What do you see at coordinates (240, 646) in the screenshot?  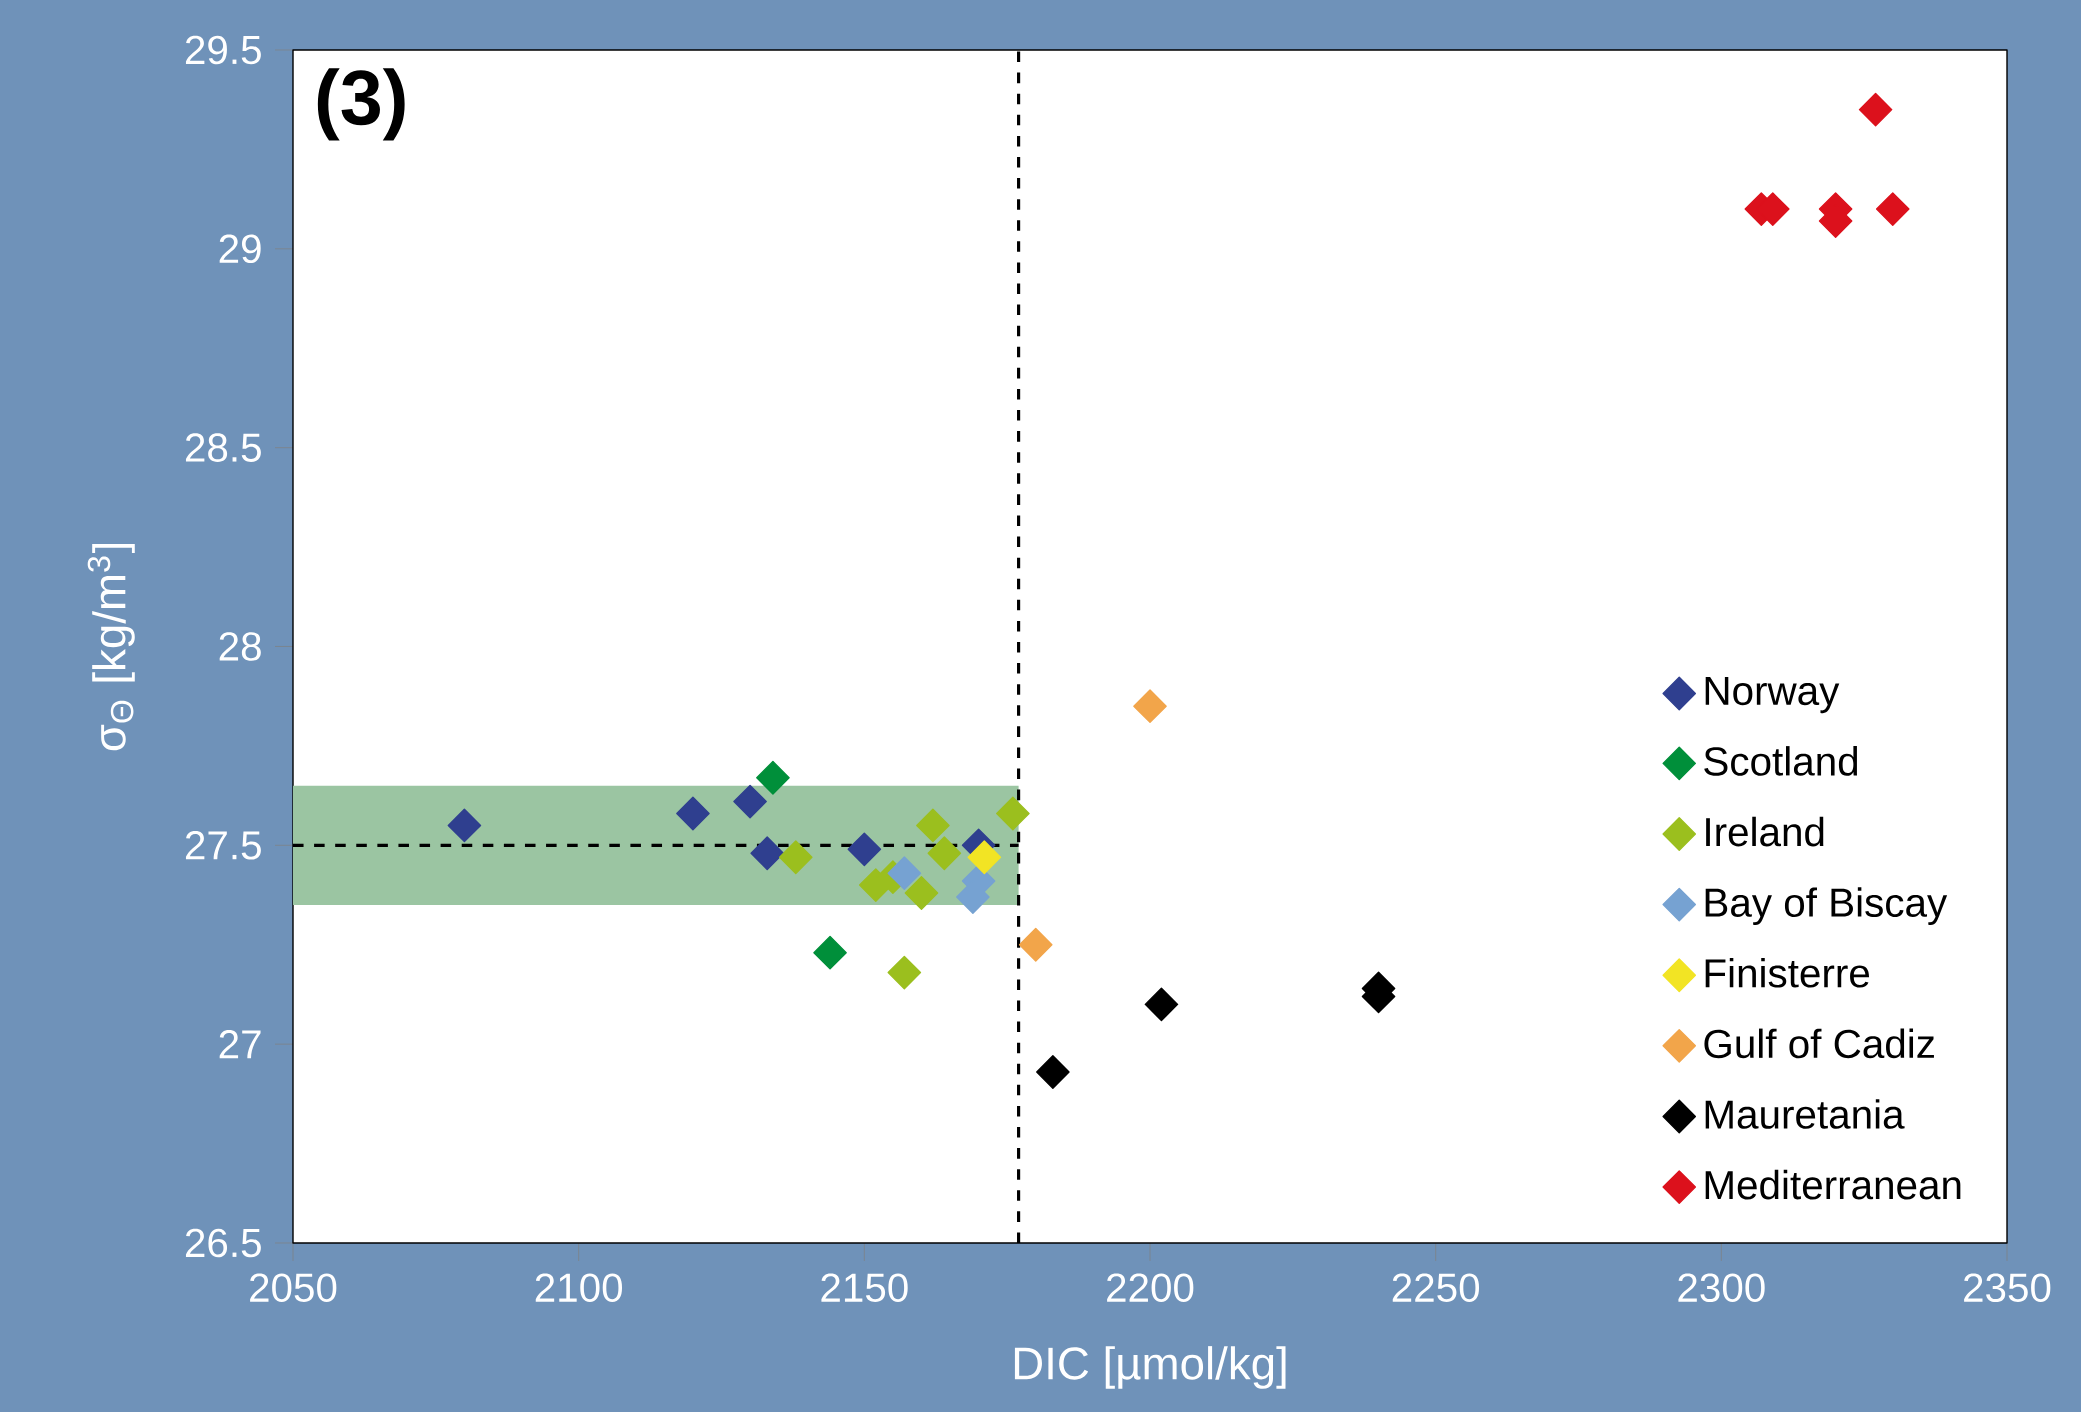 I see `y-tick-label: 28` at bounding box center [240, 646].